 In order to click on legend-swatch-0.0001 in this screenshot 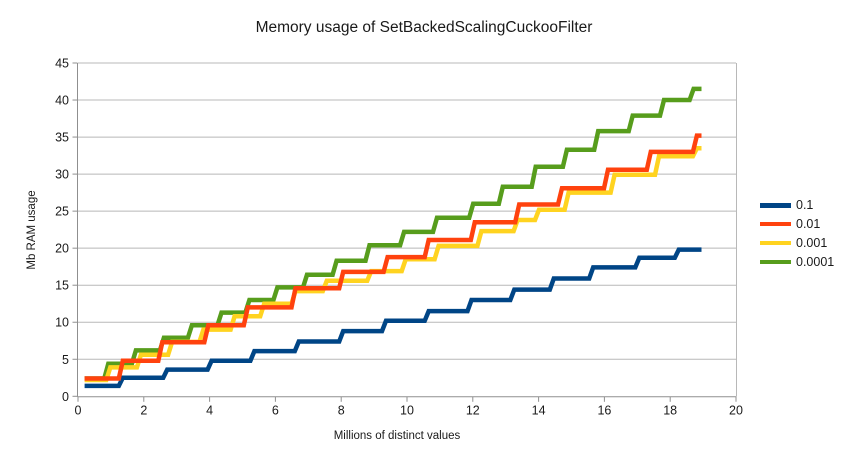, I will do `click(775, 262)`.